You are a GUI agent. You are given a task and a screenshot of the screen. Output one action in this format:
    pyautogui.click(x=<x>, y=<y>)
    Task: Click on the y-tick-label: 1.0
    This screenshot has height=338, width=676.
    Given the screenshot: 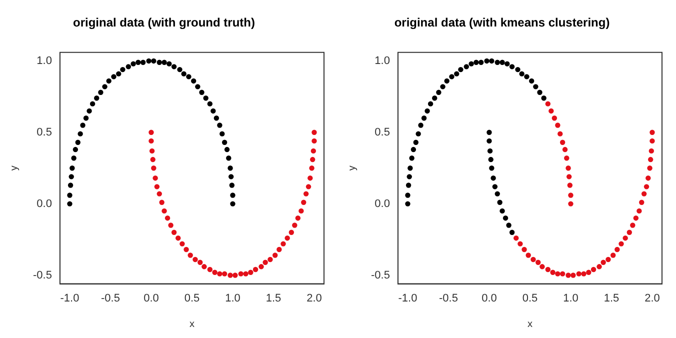 What is the action you would take?
    pyautogui.click(x=44, y=61)
    